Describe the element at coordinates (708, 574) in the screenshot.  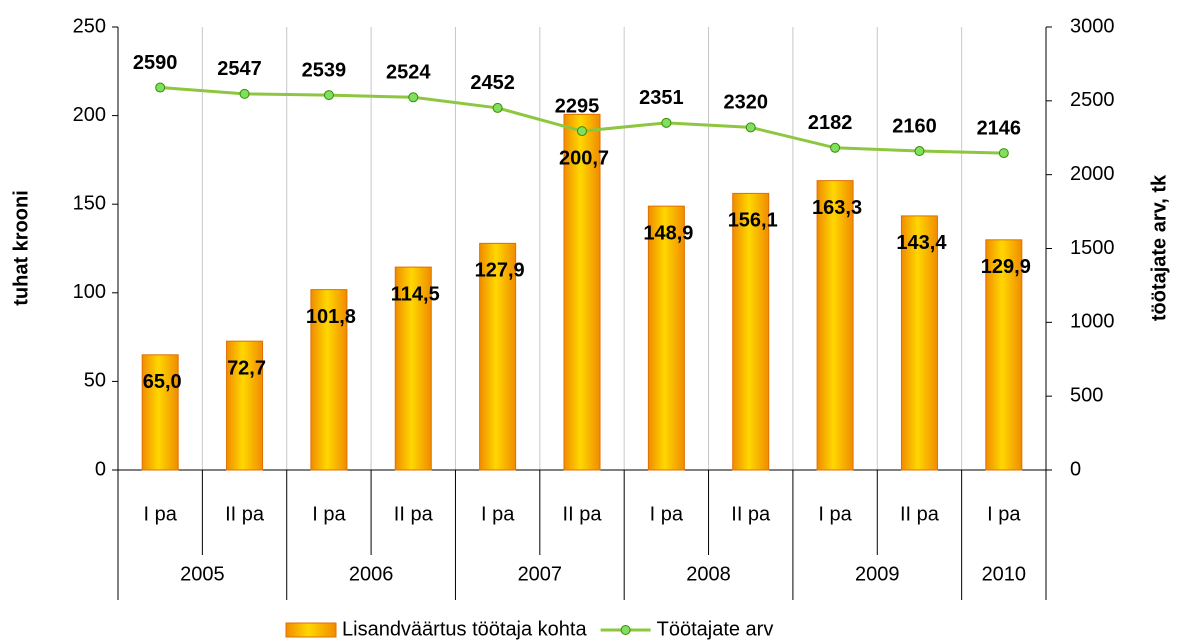
I see `x-group-label: 2008` at that location.